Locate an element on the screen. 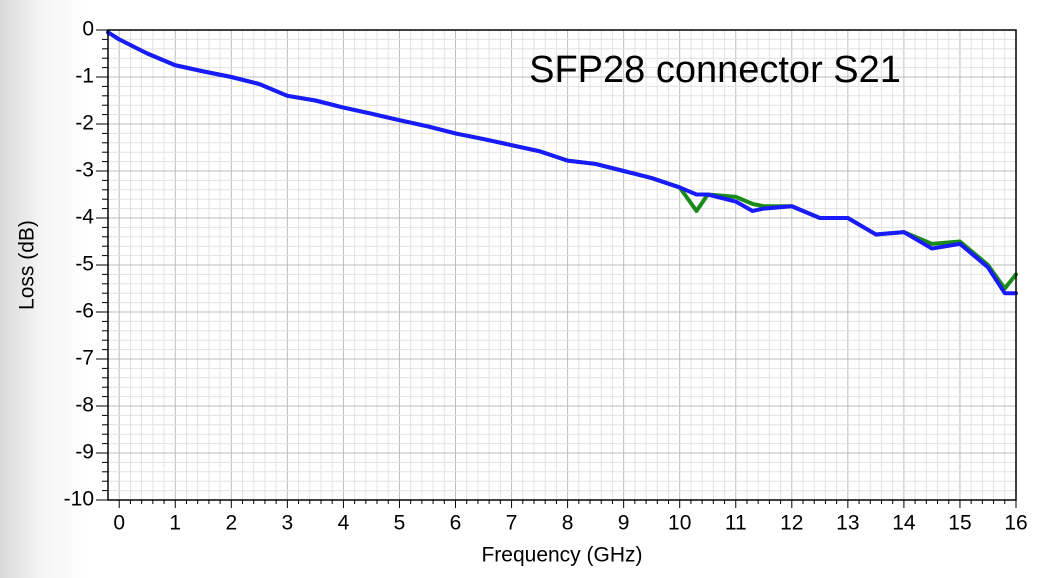 The width and height of the screenshot is (1042, 578). x-tick-label: 7 is located at coordinates (512, 523).